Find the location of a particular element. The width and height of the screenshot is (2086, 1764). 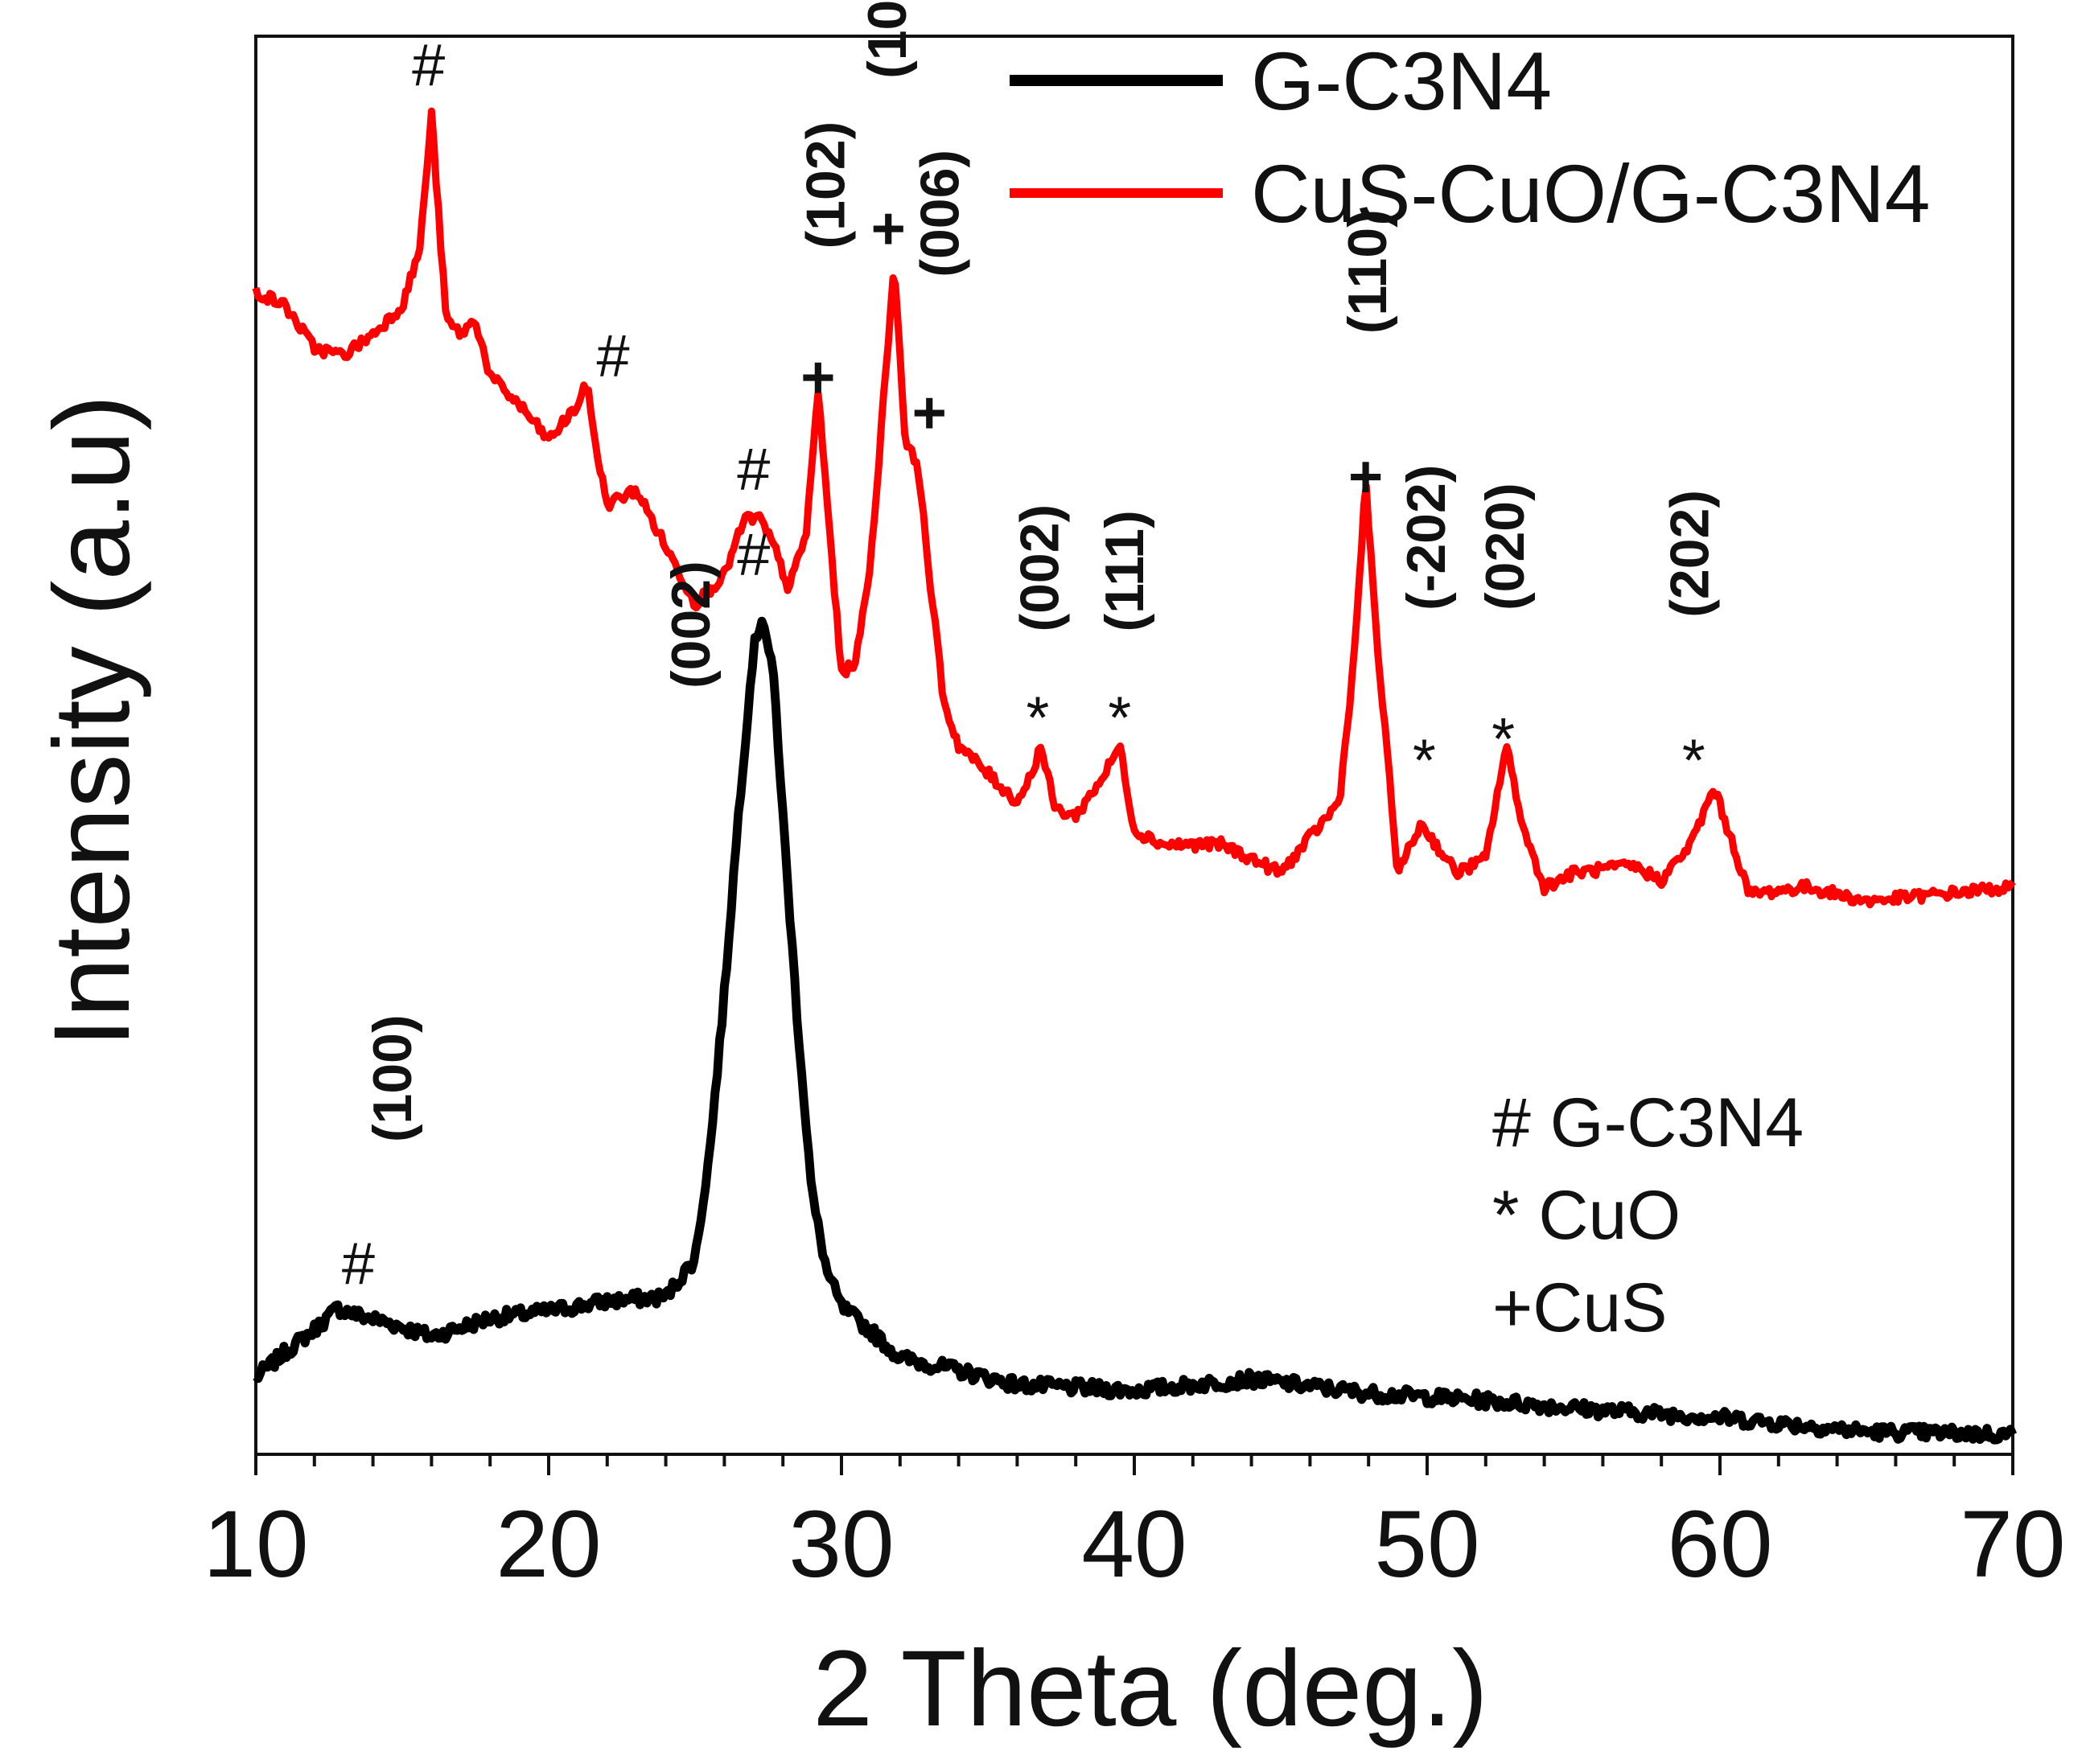

miller-index-label: (006) is located at coordinates (940, 214).